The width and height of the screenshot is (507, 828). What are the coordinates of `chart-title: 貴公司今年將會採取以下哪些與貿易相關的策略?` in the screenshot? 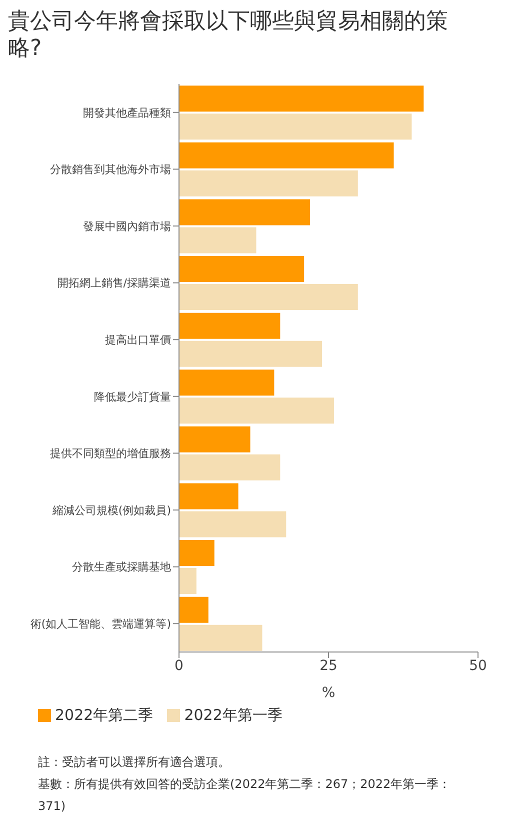 It's located at (228, 35).